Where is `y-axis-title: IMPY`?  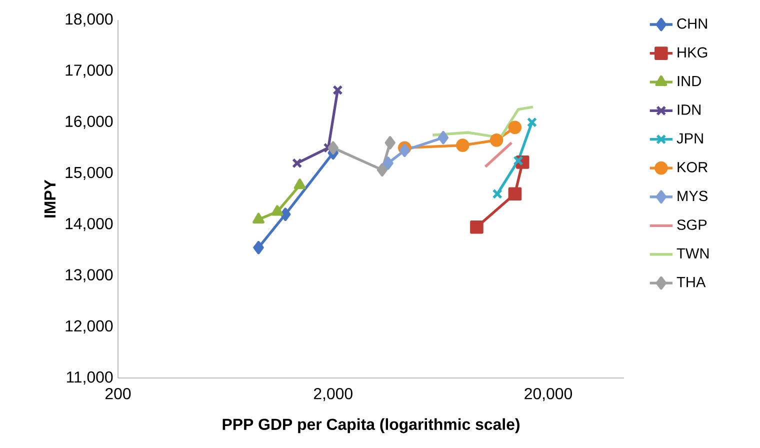
y-axis-title: IMPY is located at coordinates (50, 199).